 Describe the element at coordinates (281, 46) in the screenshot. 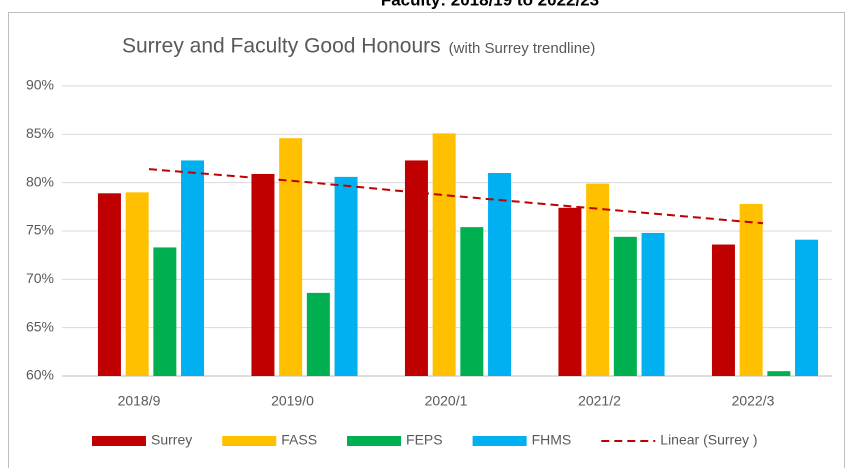

I see `chart-title: Surrey and Faculty Good Honours` at that location.